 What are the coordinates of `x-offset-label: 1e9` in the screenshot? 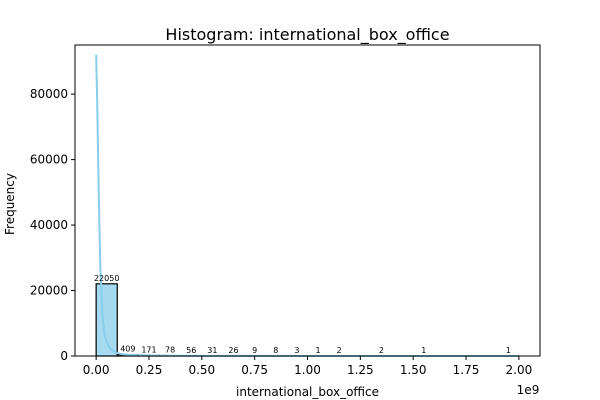 It's located at (528, 390).